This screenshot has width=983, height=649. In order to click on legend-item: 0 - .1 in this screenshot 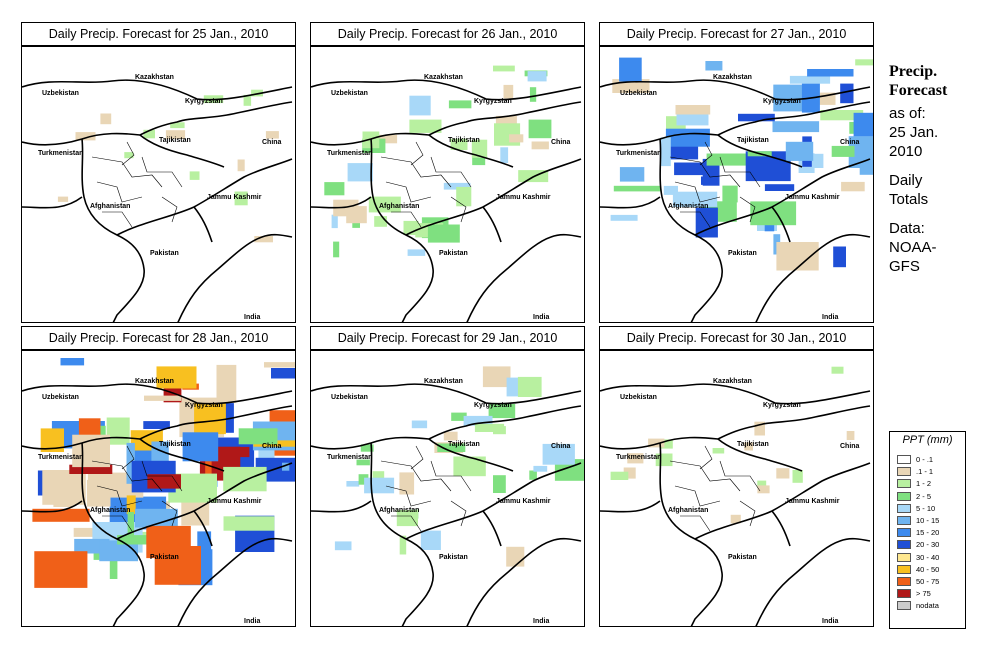, I will do `click(929, 460)`.